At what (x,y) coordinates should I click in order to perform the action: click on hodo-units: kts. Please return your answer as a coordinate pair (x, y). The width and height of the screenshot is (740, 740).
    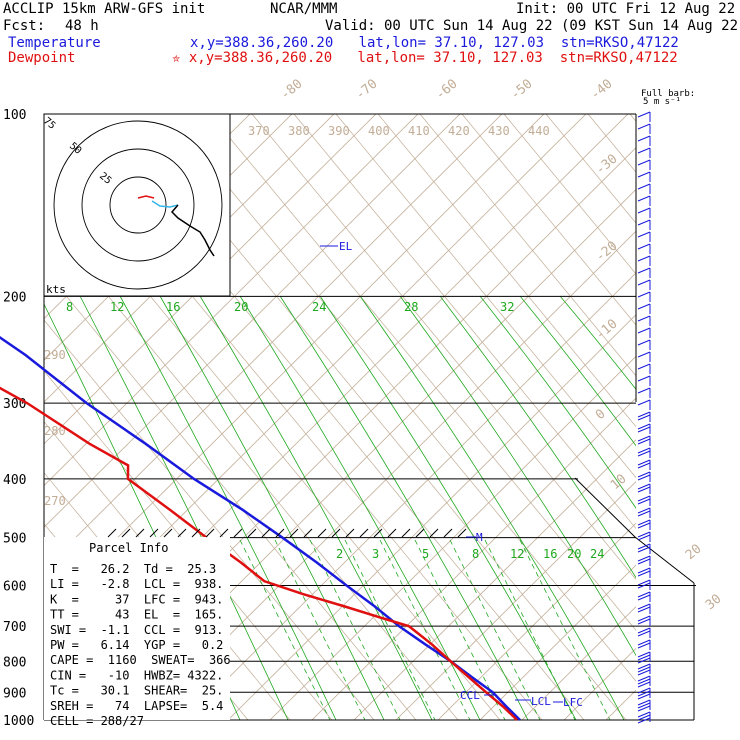
    Looking at the image, I should click on (56, 289).